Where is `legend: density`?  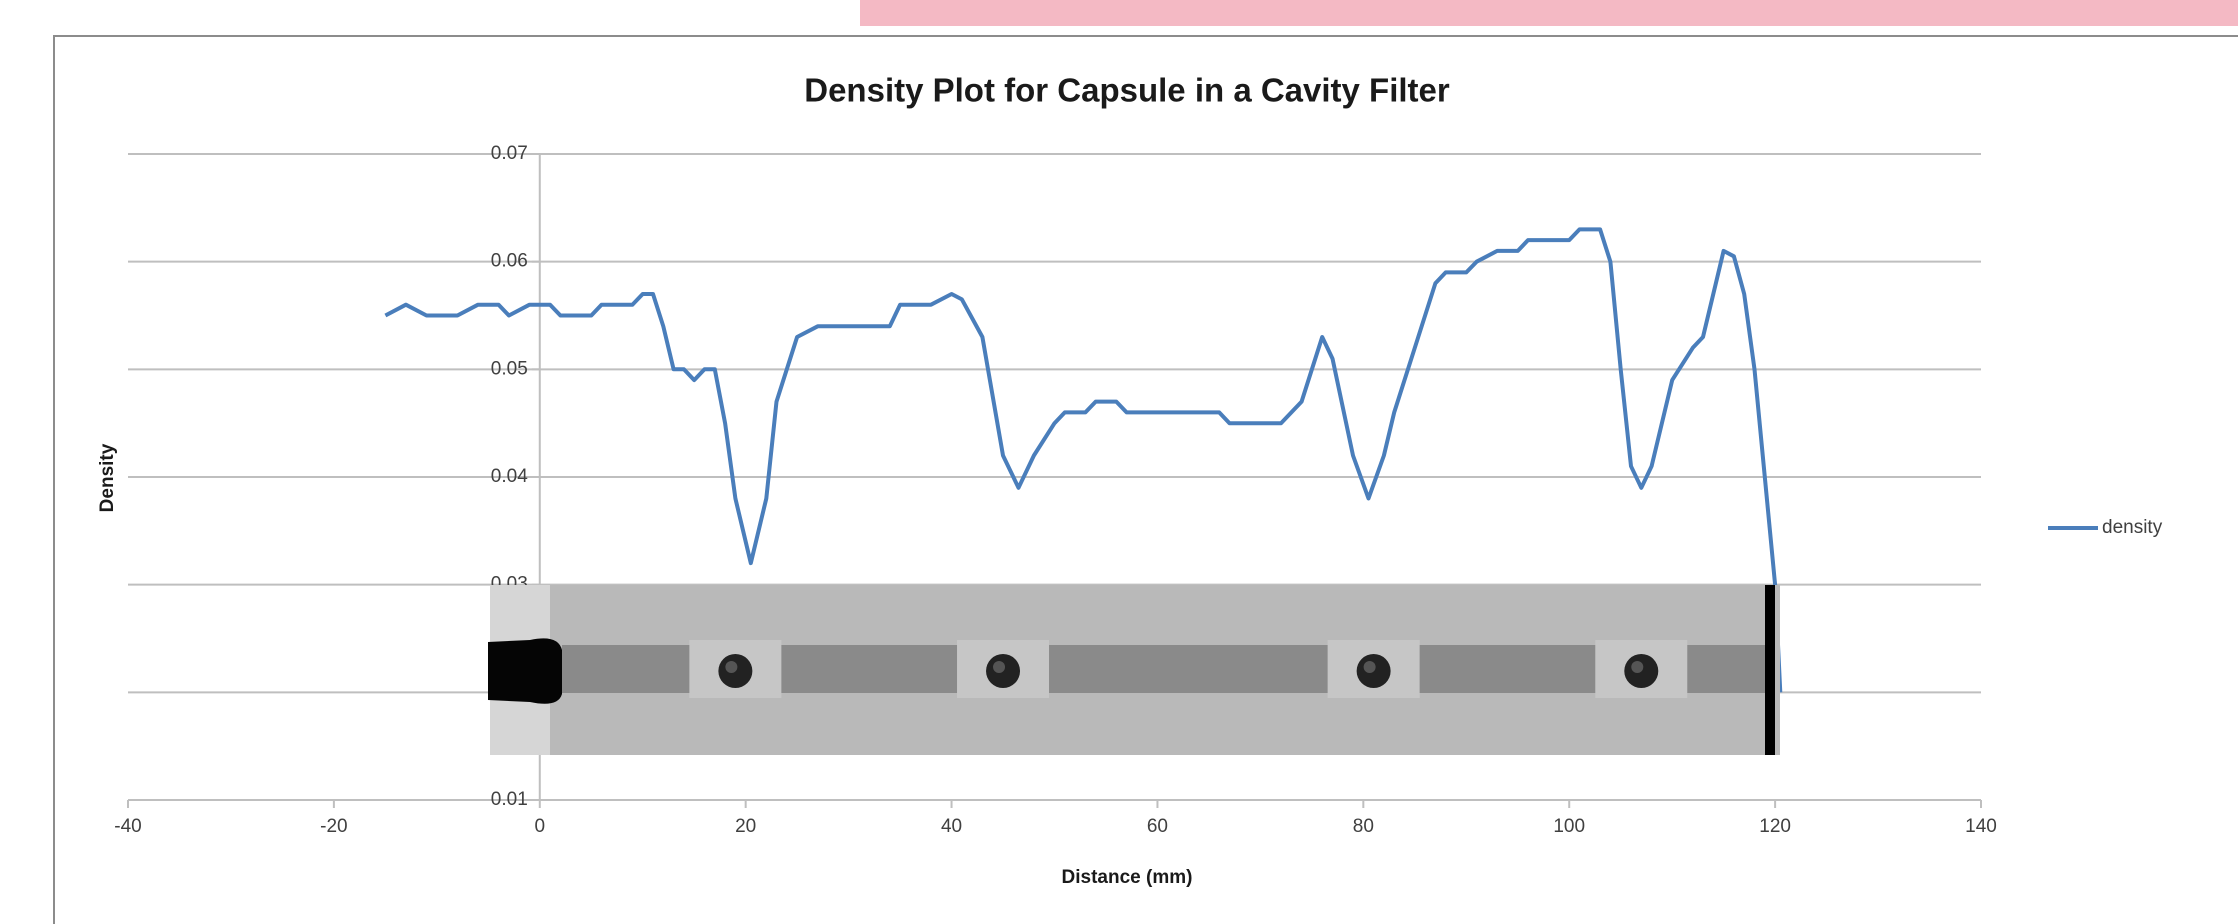 legend: density is located at coordinates (2105, 527).